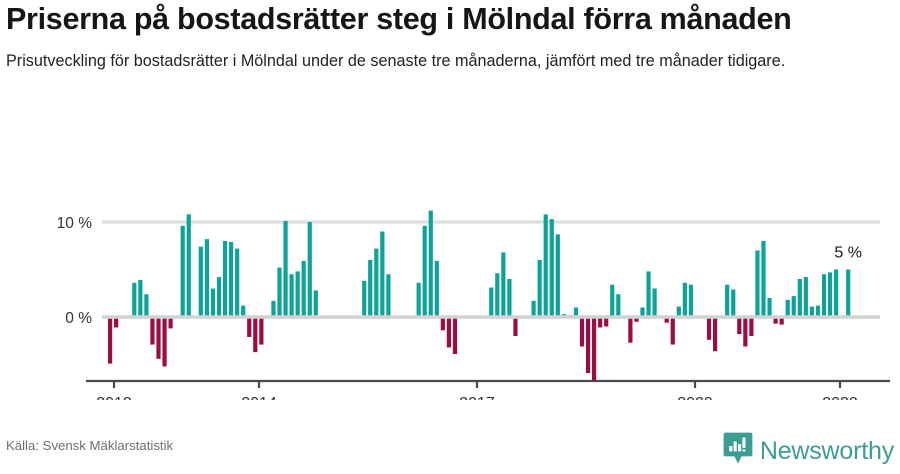 The height and width of the screenshot is (474, 900). I want to click on y-axis-labels: 0 % 10 %, so click(75, 271).